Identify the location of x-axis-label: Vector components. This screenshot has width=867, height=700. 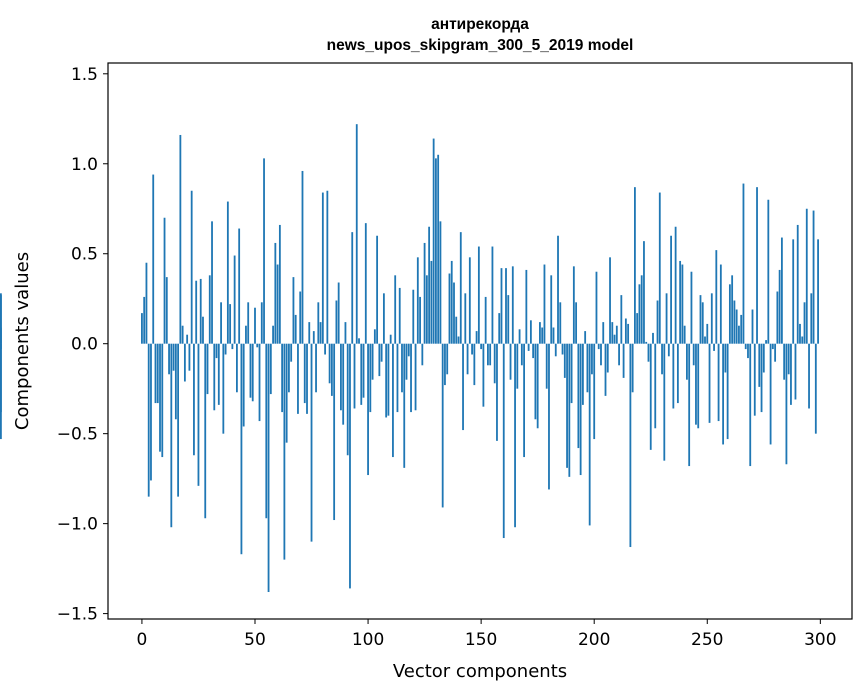
(480, 671).